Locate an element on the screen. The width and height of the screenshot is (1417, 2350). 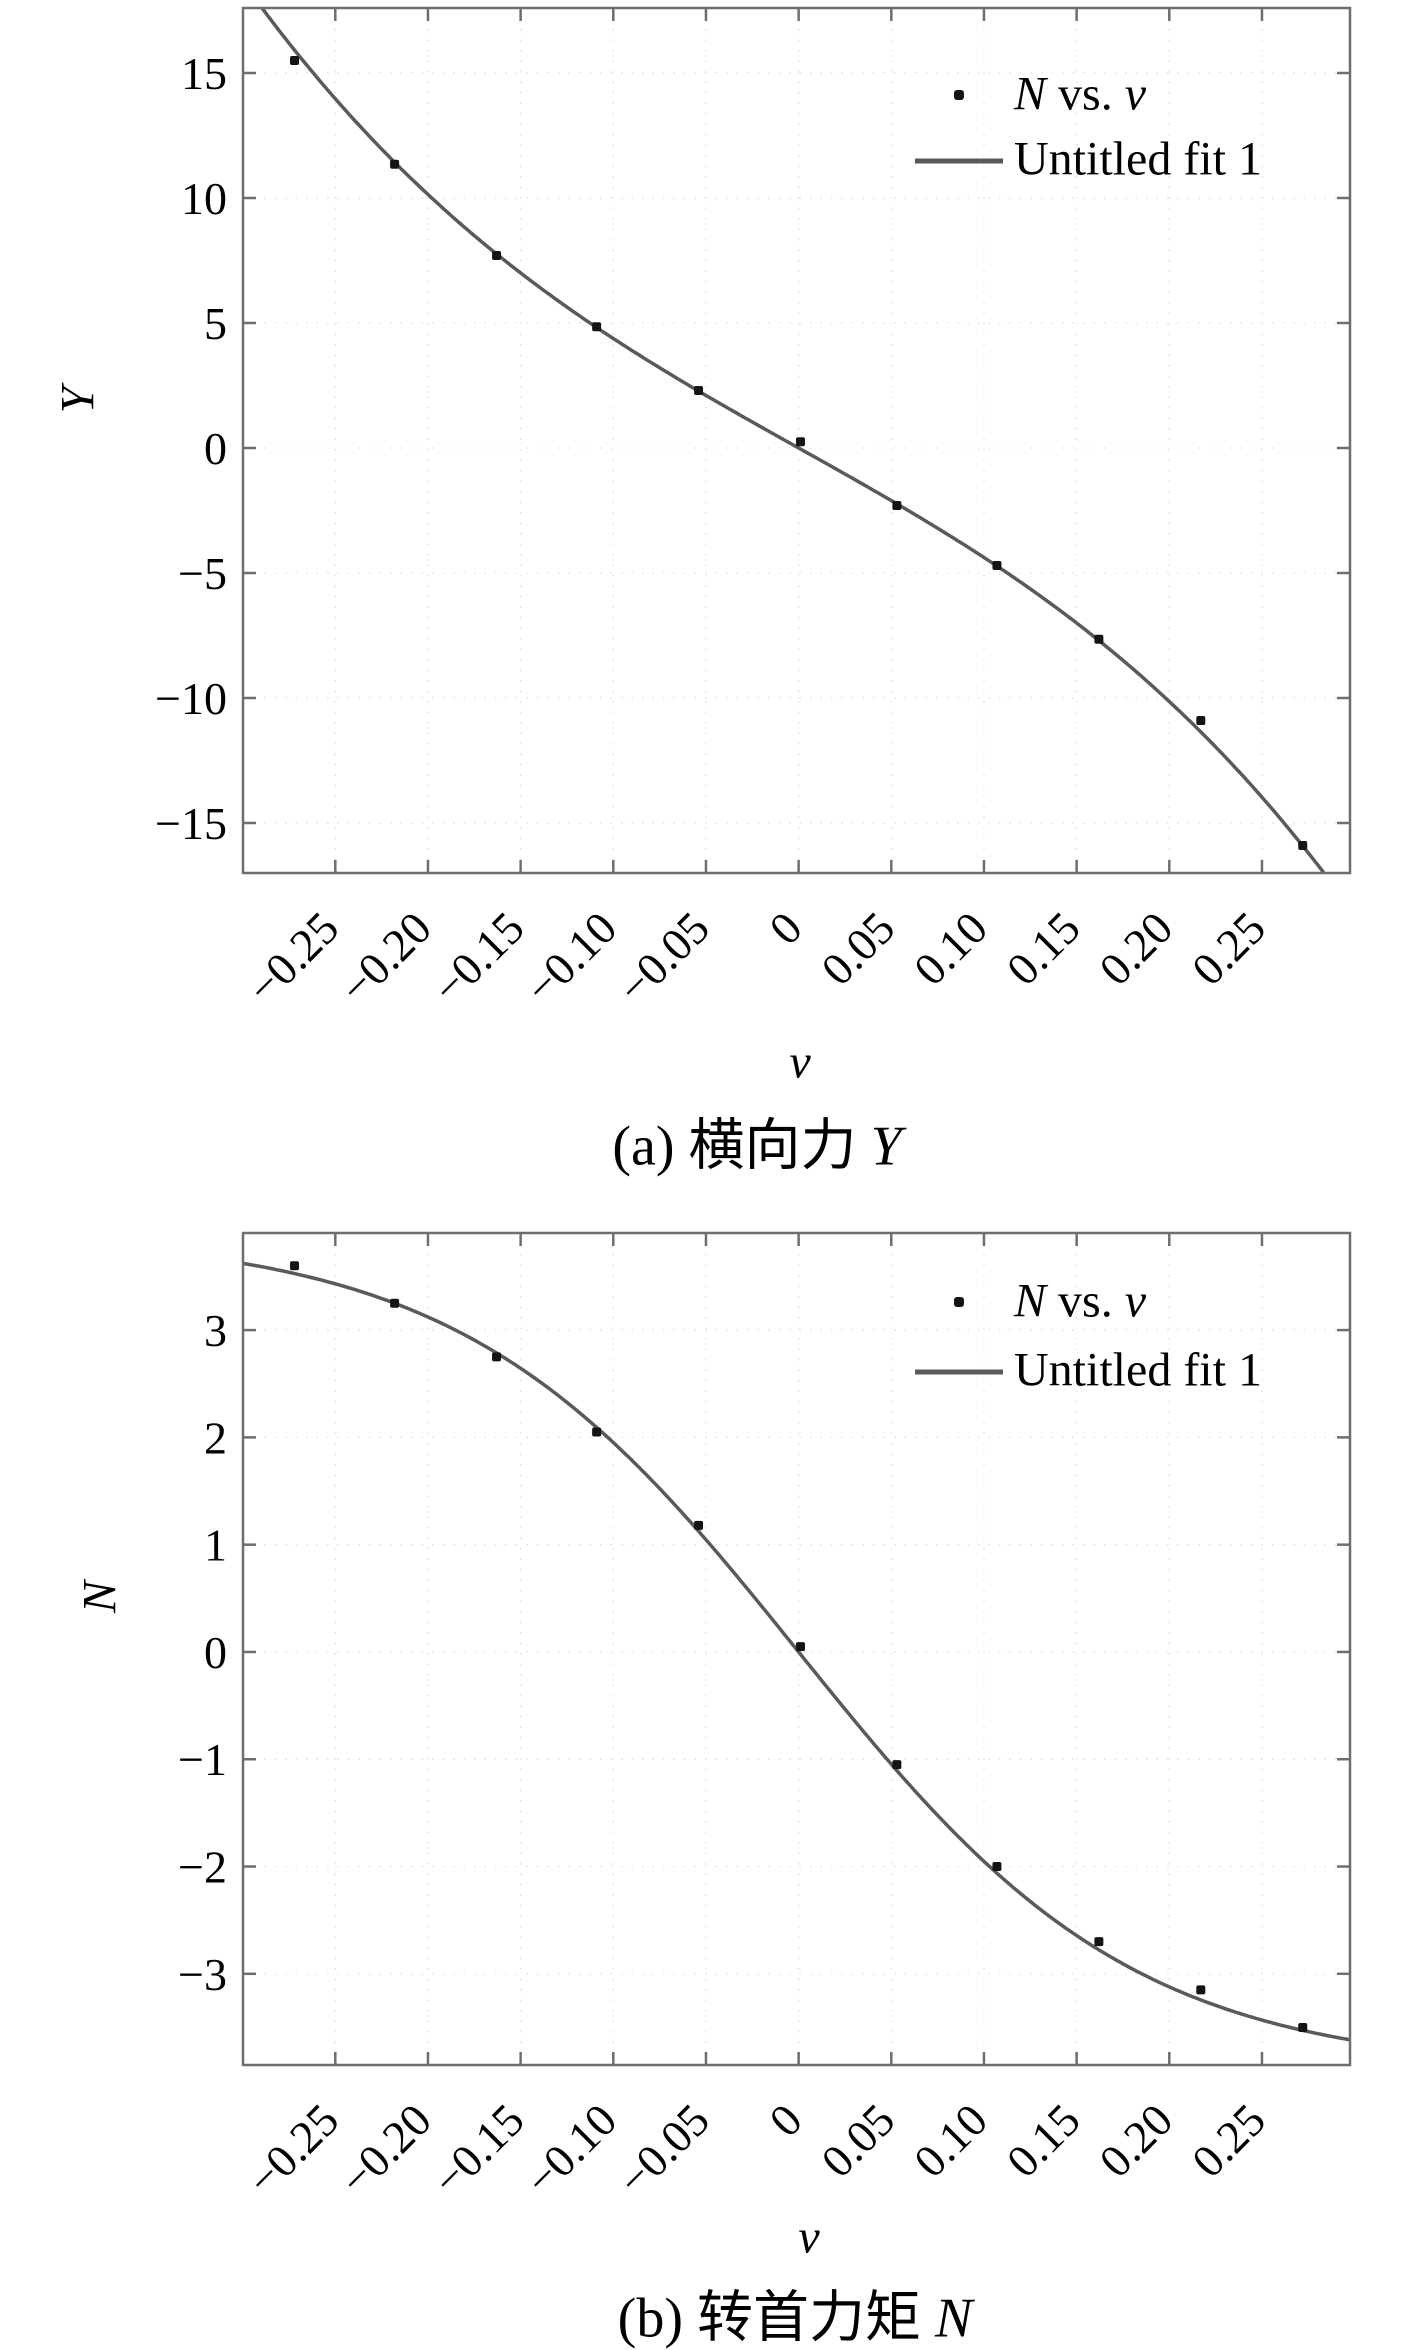
y-axis-label-b: N is located at coordinates (100, 1597).